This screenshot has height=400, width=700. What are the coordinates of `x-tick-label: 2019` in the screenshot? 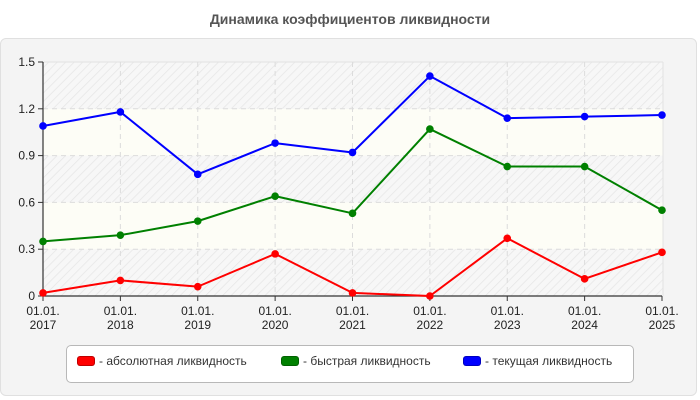 It's located at (197, 325).